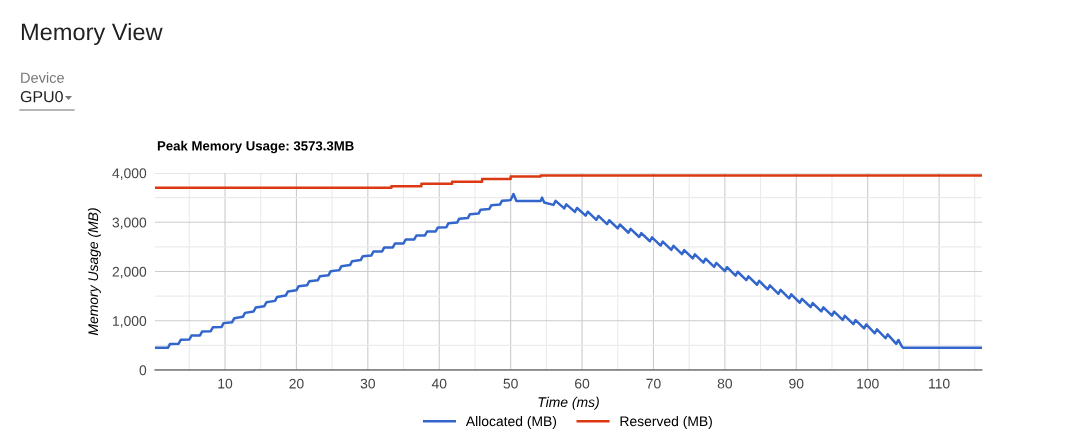 The width and height of the screenshot is (1085, 435). I want to click on x-tick-label: 100, so click(868, 383).